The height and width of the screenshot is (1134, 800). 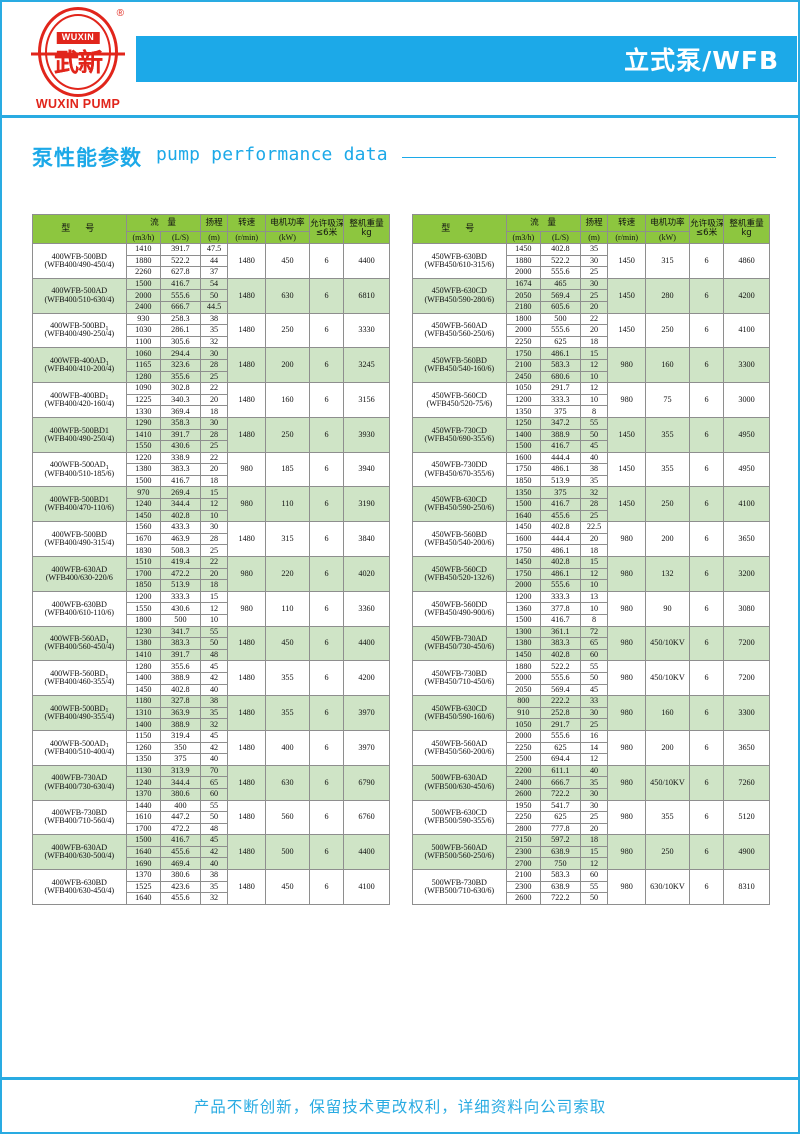 I want to click on cell-head: 60, so click(x=214, y=794).